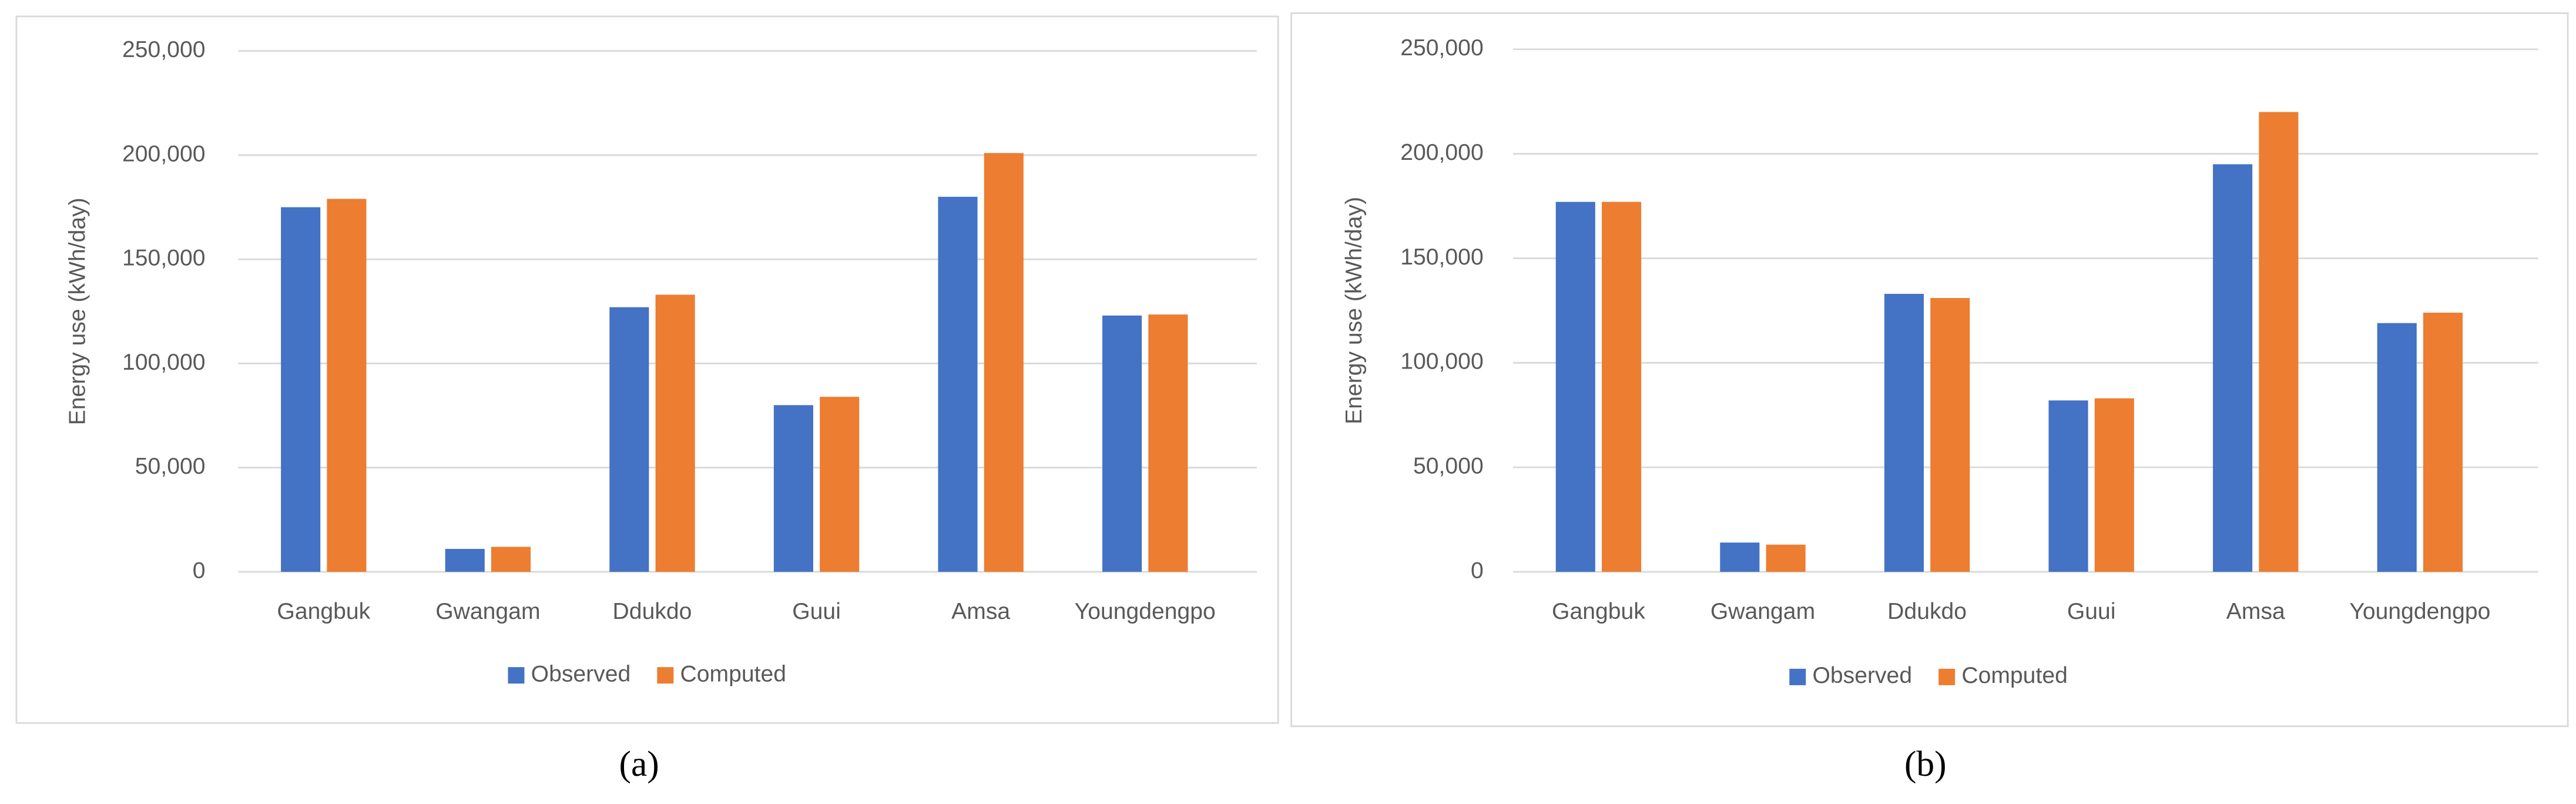 The width and height of the screenshot is (2576, 804). What do you see at coordinates (1926, 764) in the screenshot?
I see `panel-label: (b)` at bounding box center [1926, 764].